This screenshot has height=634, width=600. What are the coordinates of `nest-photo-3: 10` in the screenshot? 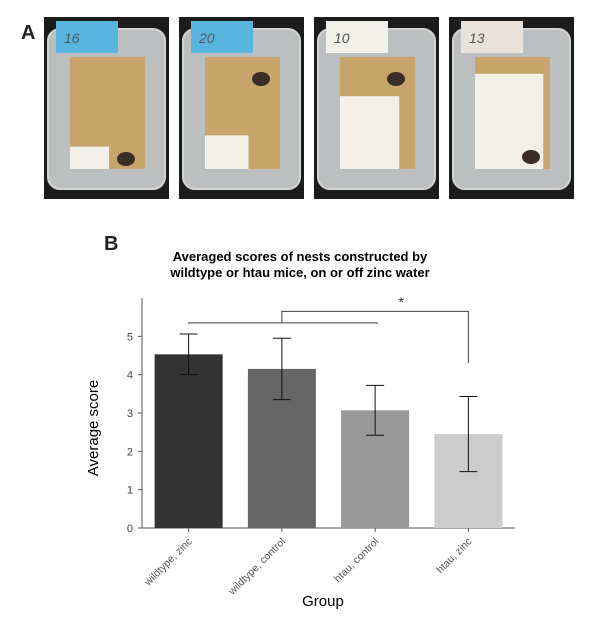 It's located at (376, 108).